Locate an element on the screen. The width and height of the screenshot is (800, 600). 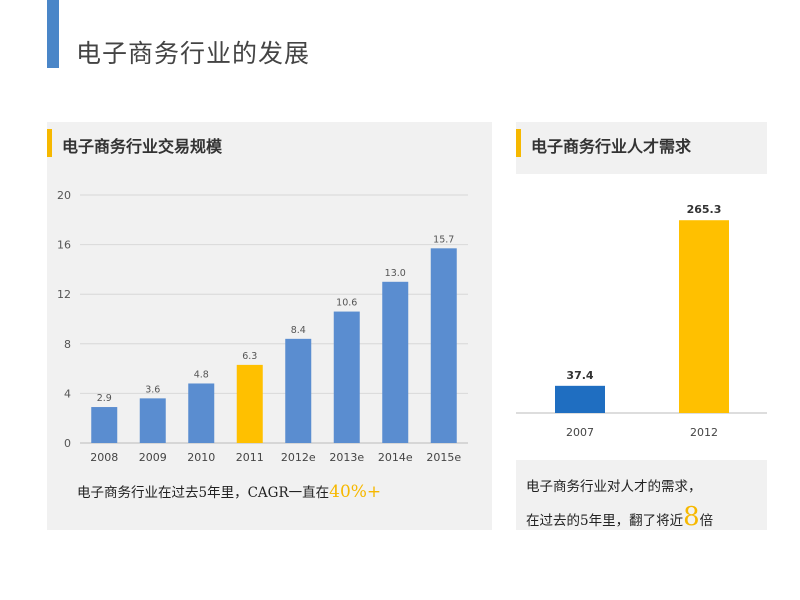
x-tick-label: 2012e is located at coordinates (298, 457).